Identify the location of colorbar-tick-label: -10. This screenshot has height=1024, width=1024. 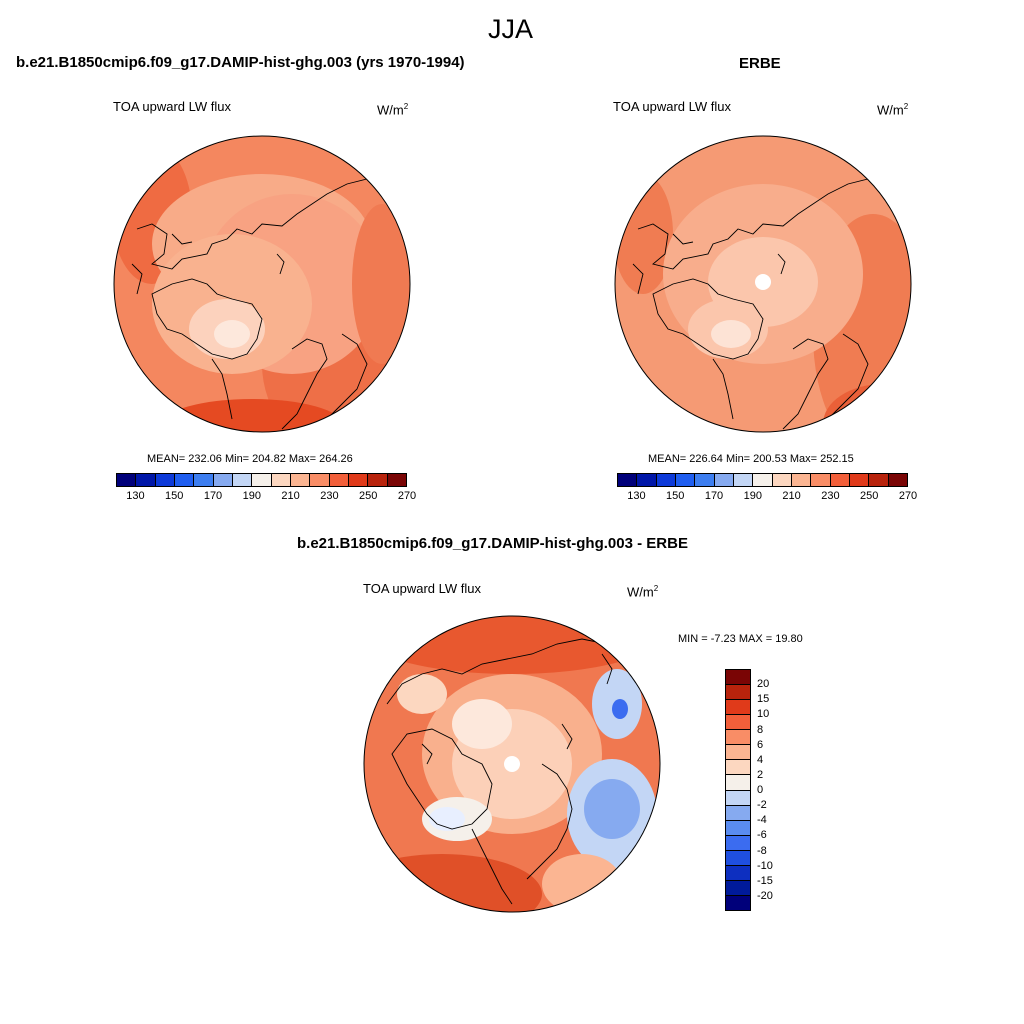
(765, 865).